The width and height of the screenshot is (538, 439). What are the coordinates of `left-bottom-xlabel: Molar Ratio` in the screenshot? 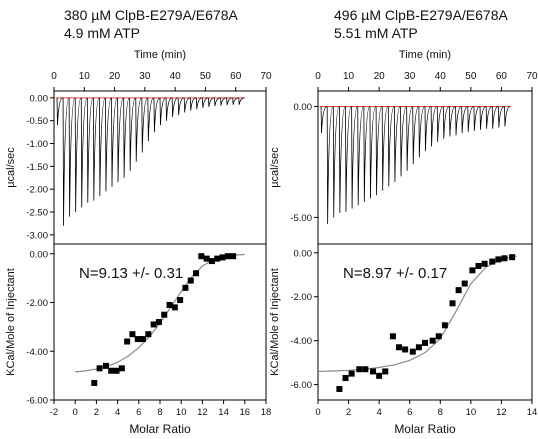 It's located at (160, 429).